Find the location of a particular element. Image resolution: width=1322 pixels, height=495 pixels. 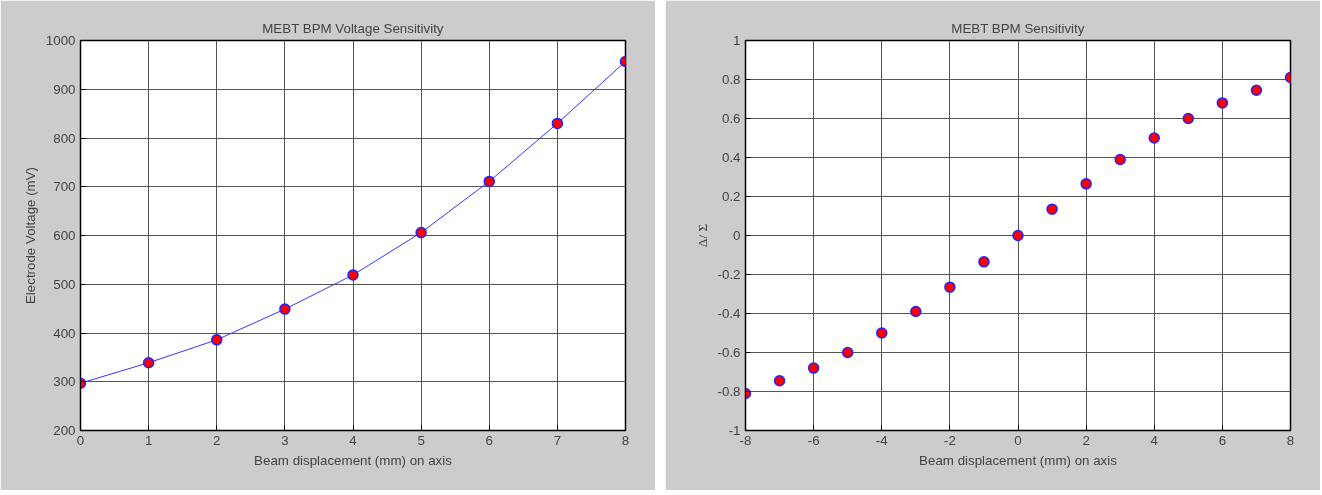

y-tick-label: 800 is located at coordinates (64, 138).